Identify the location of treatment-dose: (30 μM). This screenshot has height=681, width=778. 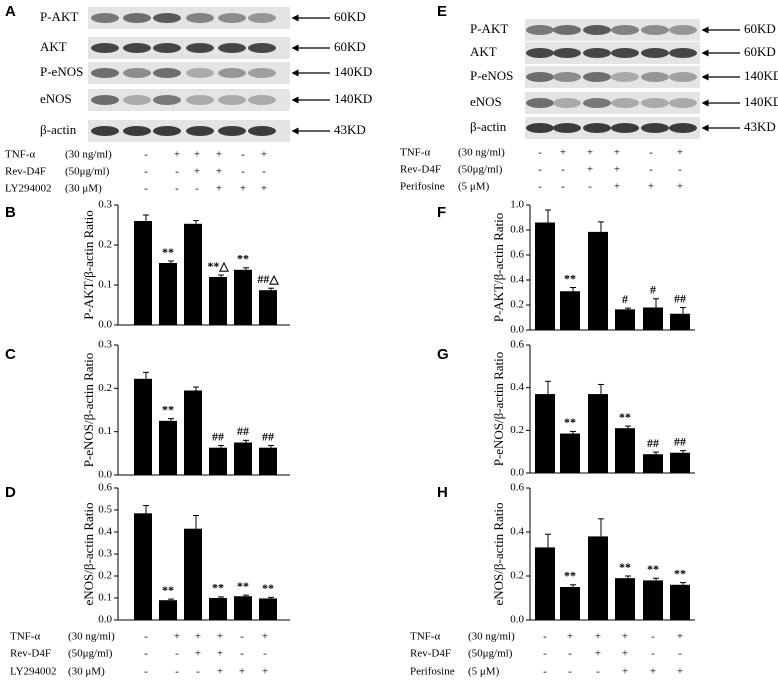
(83, 189).